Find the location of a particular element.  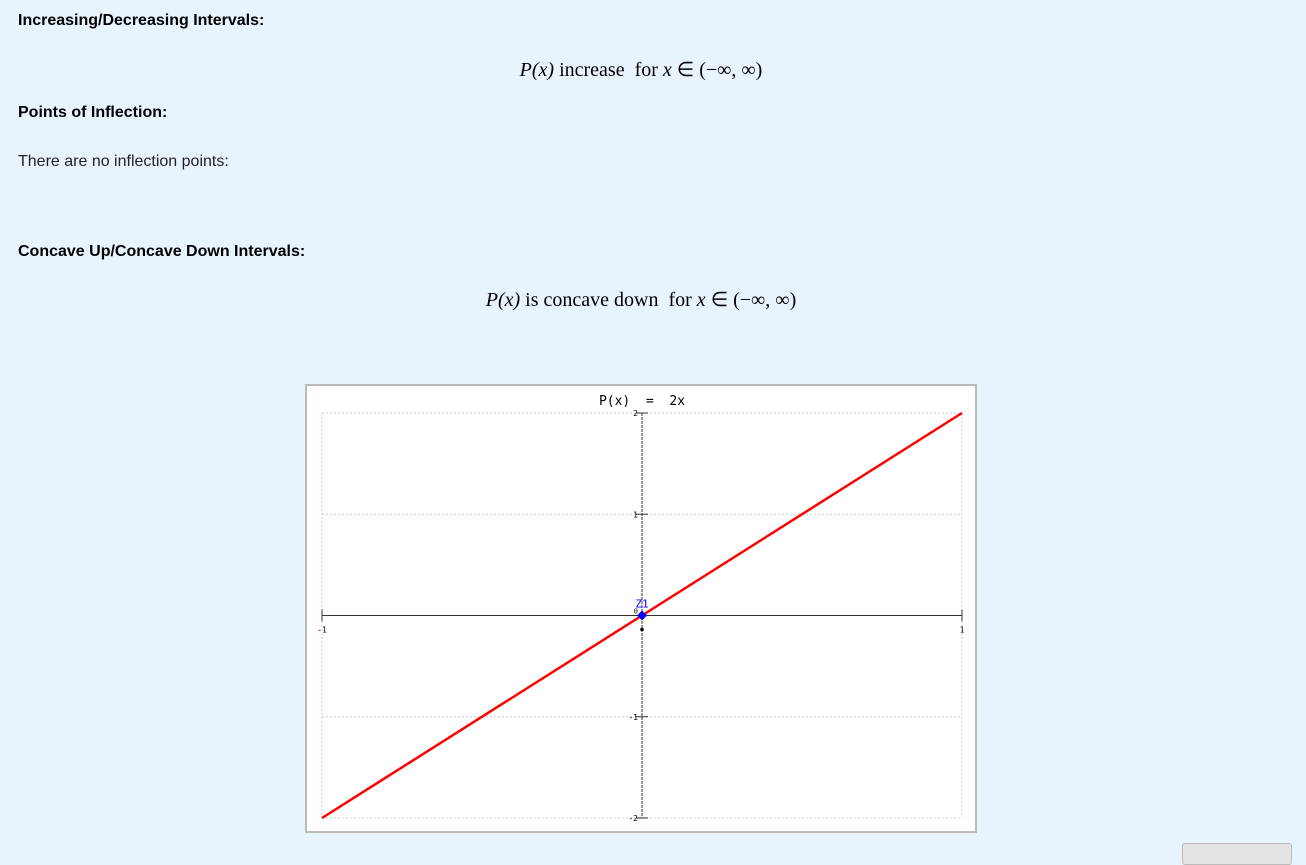

x-tick-label: 1 is located at coordinates (962, 630).